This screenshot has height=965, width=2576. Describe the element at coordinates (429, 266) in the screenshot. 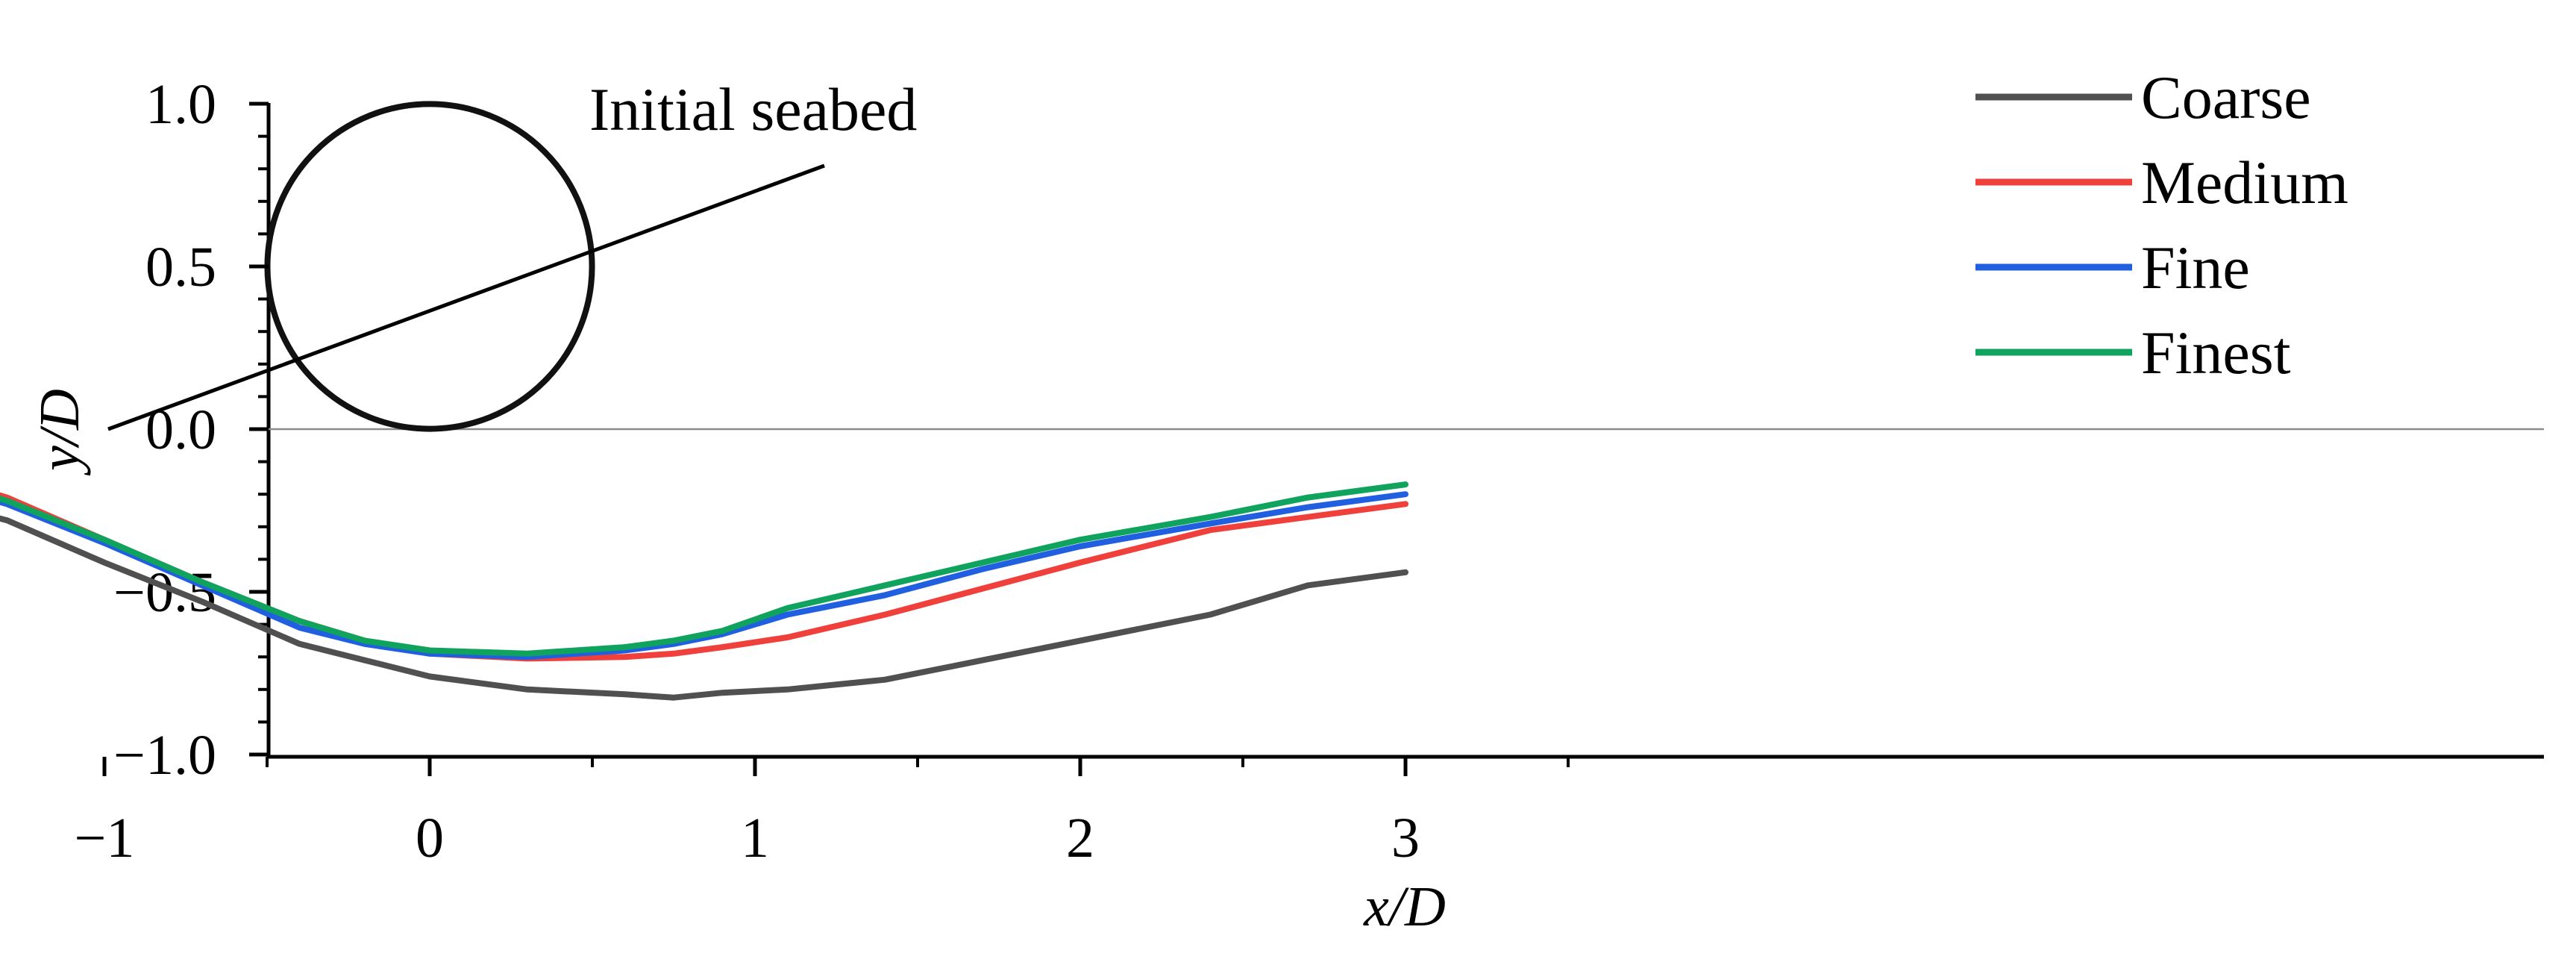

I see `pipe-circle` at that location.